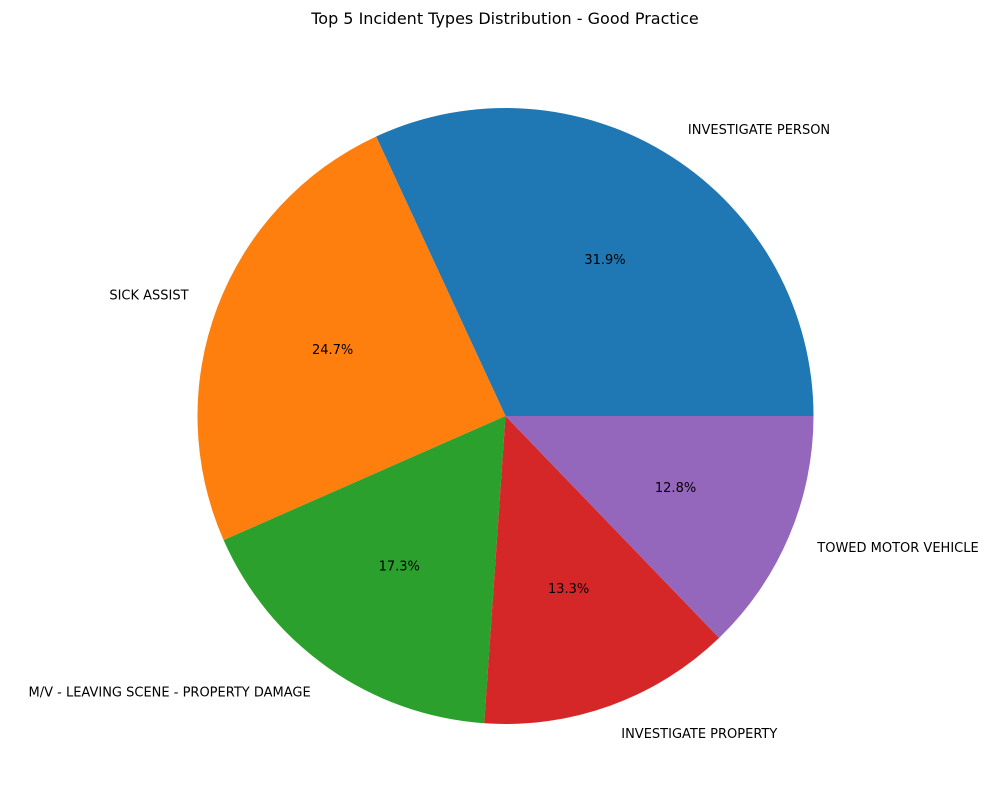  What do you see at coordinates (659, 527) in the screenshot?
I see `pie-slice-towed-motor-vehicle` at bounding box center [659, 527].